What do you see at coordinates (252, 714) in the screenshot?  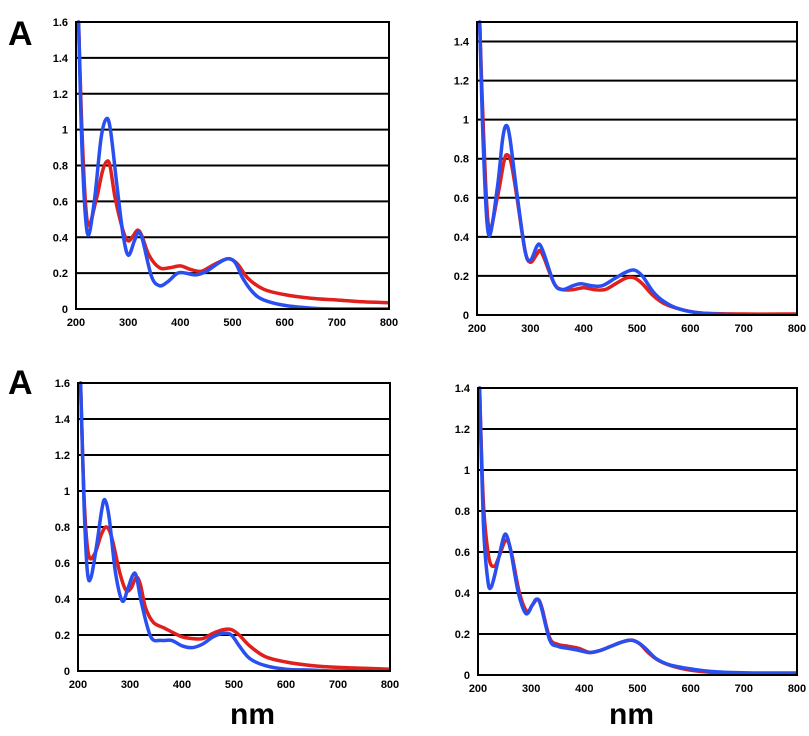 I see `x-unit-label-left: nm` at bounding box center [252, 714].